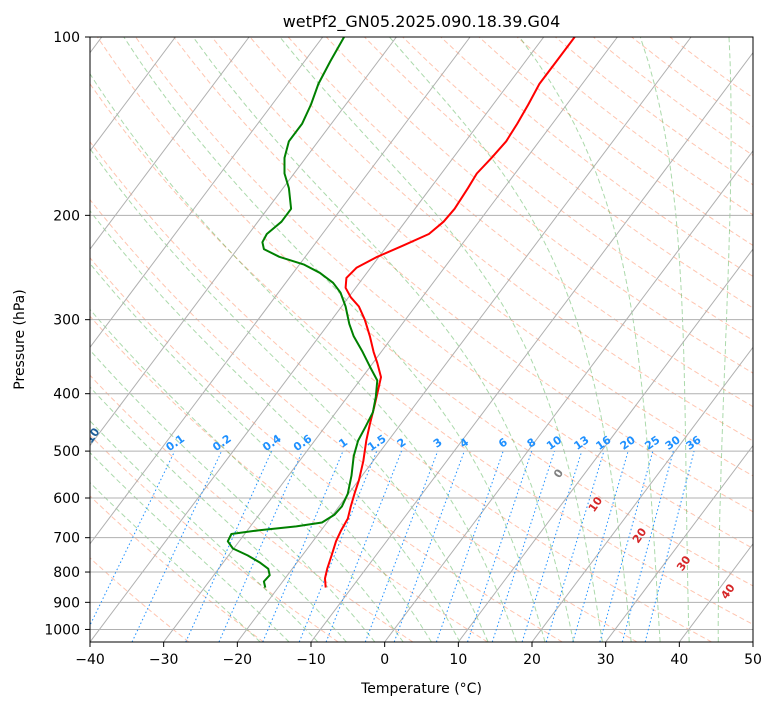 The height and width of the screenshot is (708, 775). Describe the element at coordinates (66, 38) in the screenshot. I see `y-tick-label: 100` at that location.